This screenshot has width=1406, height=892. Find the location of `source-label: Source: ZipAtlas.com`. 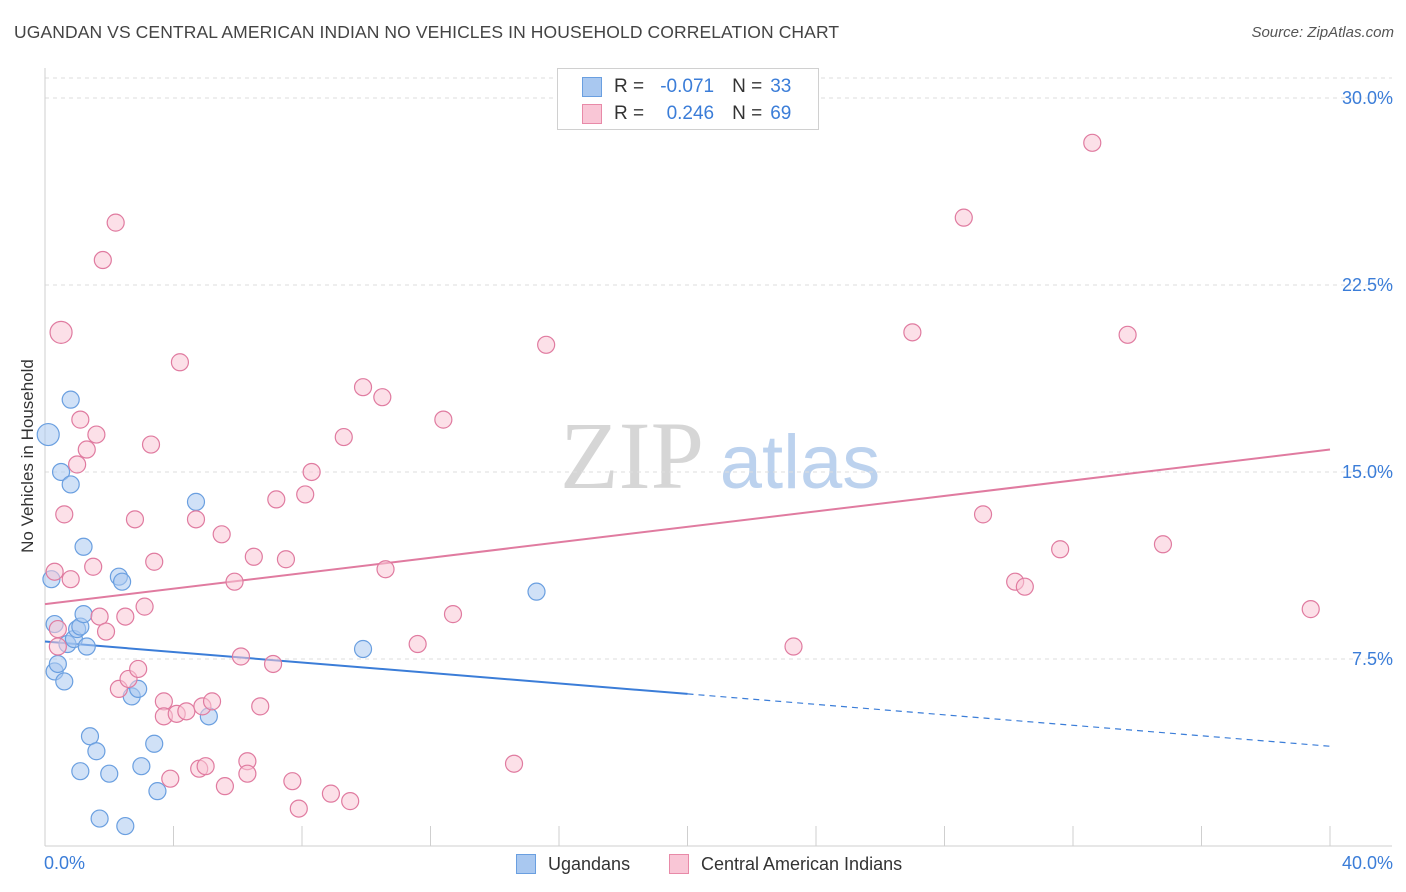

source-label: Source: ZipAtlas.com is located at coordinates (1322, 32).